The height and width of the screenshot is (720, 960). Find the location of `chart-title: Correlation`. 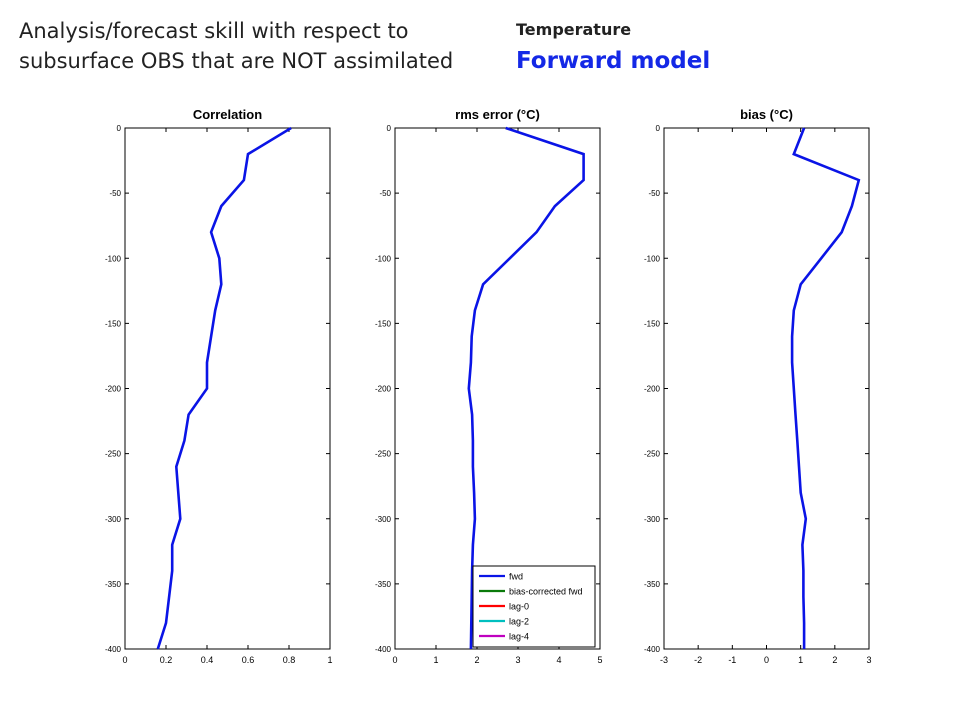

chart-title: Correlation is located at coordinates (227, 114).